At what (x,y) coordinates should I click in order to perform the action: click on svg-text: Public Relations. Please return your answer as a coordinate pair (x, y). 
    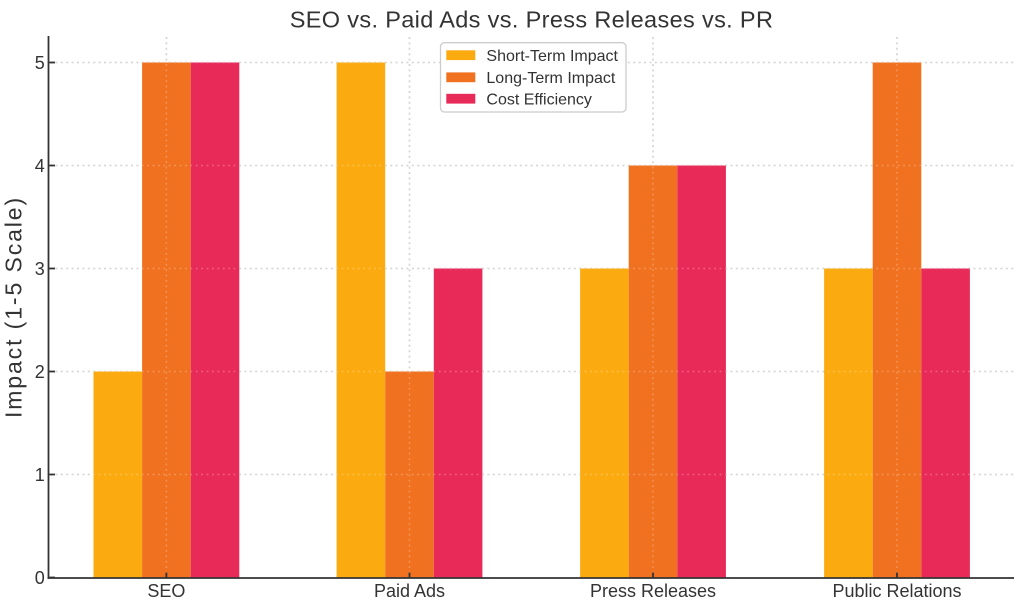
    Looking at the image, I should click on (896, 591).